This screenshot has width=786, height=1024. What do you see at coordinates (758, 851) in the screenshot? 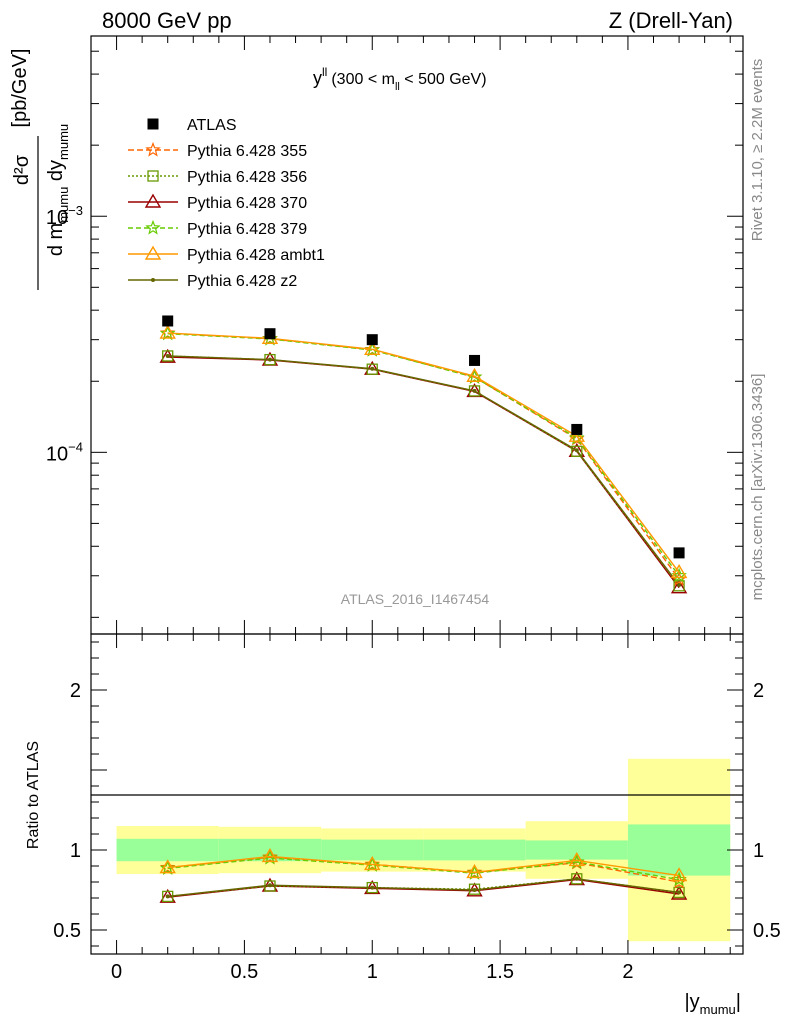
I see `y-ratio-tick-label-right: 1` at bounding box center [758, 851].